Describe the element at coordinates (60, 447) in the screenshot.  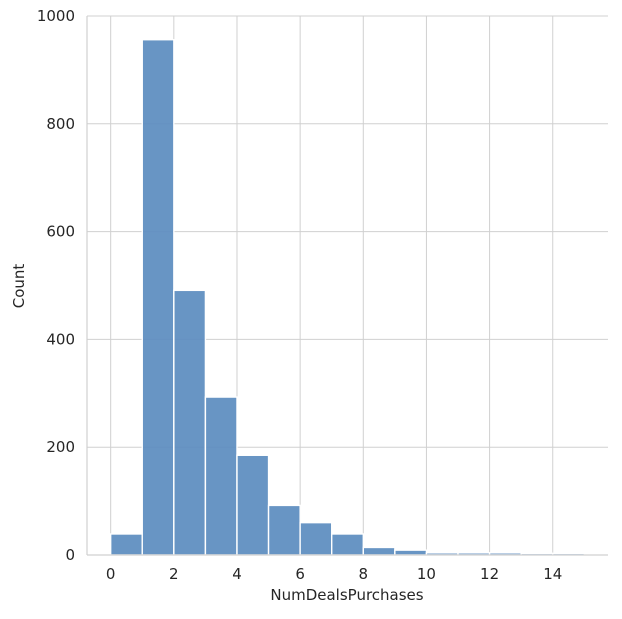
I see `y-tick-label: 200` at that location.